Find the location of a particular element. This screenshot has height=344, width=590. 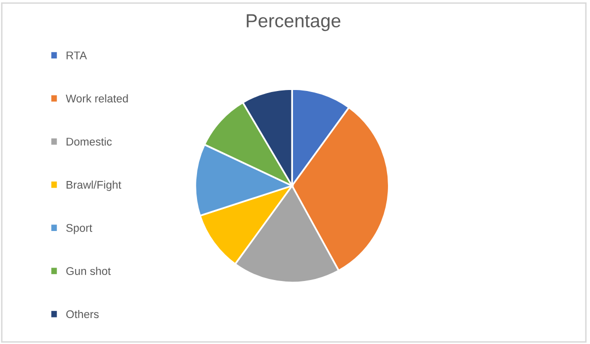

legend-label: Work related is located at coordinates (97, 98).